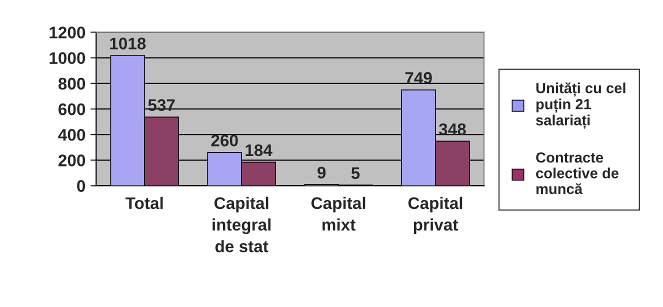 The image size is (663, 307). Describe the element at coordinates (338, 213) in the screenshot. I see `x-tick-label: Capital mixt` at that location.